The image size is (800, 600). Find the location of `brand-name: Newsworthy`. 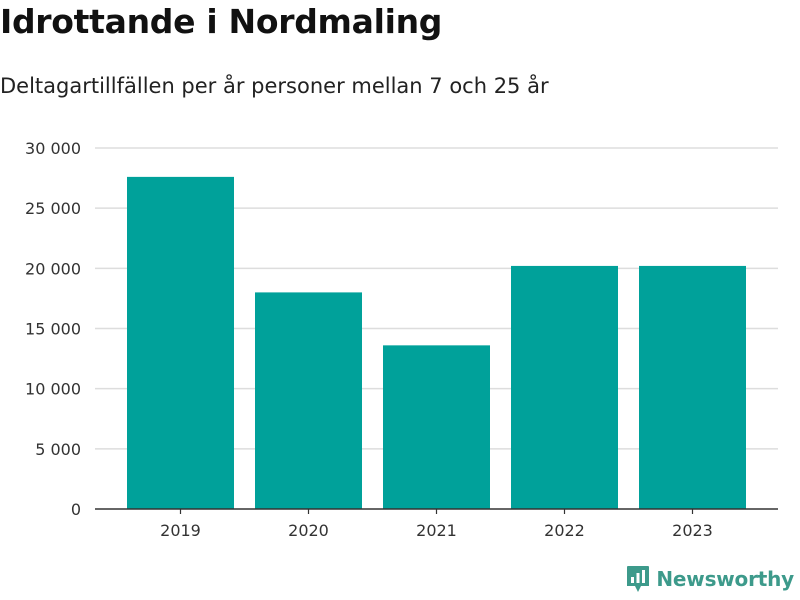

brand-name: Newsworthy is located at coordinates (725, 579).